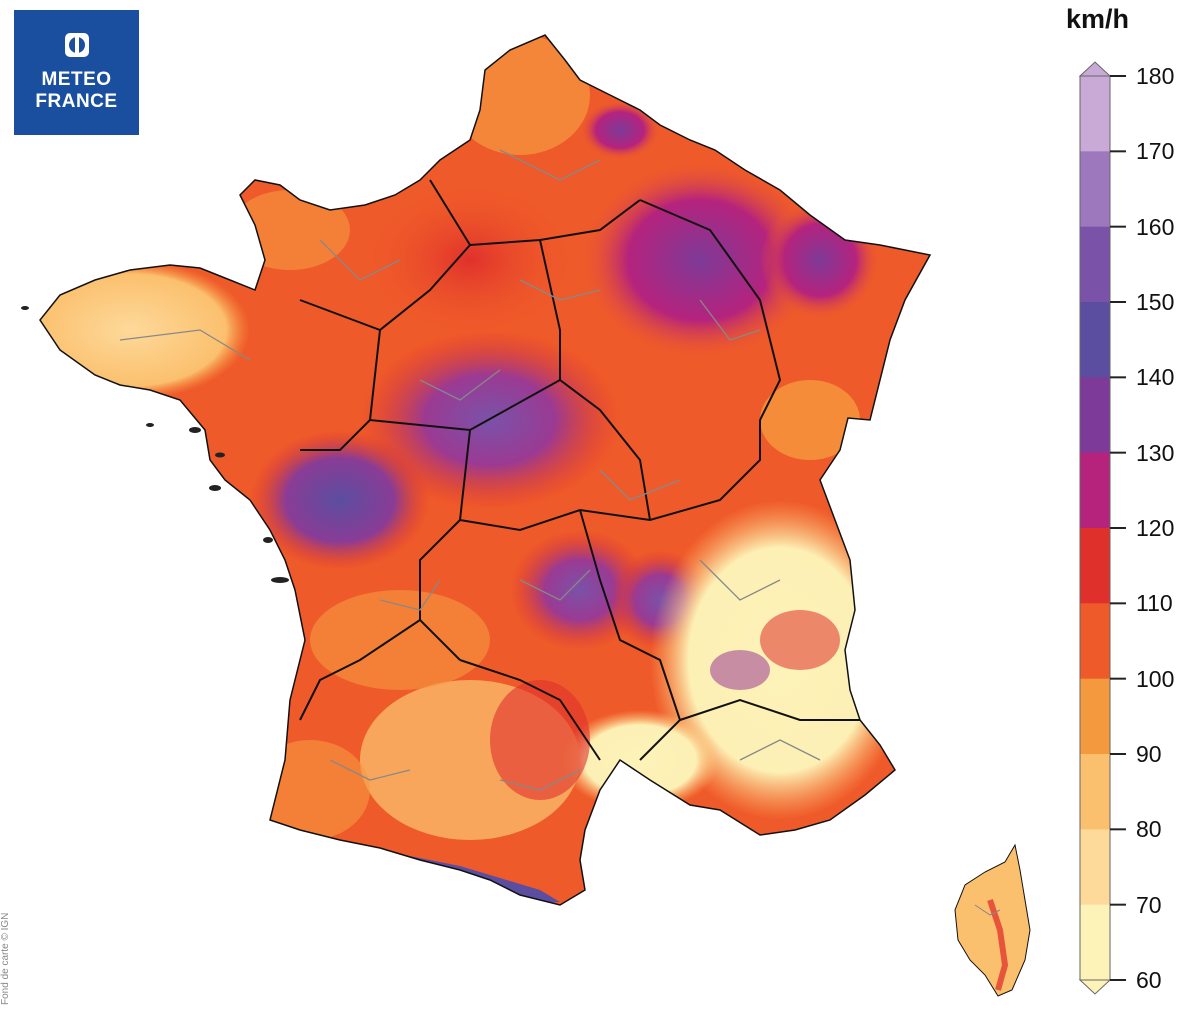 Image resolution: width=1200 pixels, height=1019 pixels. What do you see at coordinates (992, 920) in the screenshot?
I see `corsica-inset` at bounding box center [992, 920].